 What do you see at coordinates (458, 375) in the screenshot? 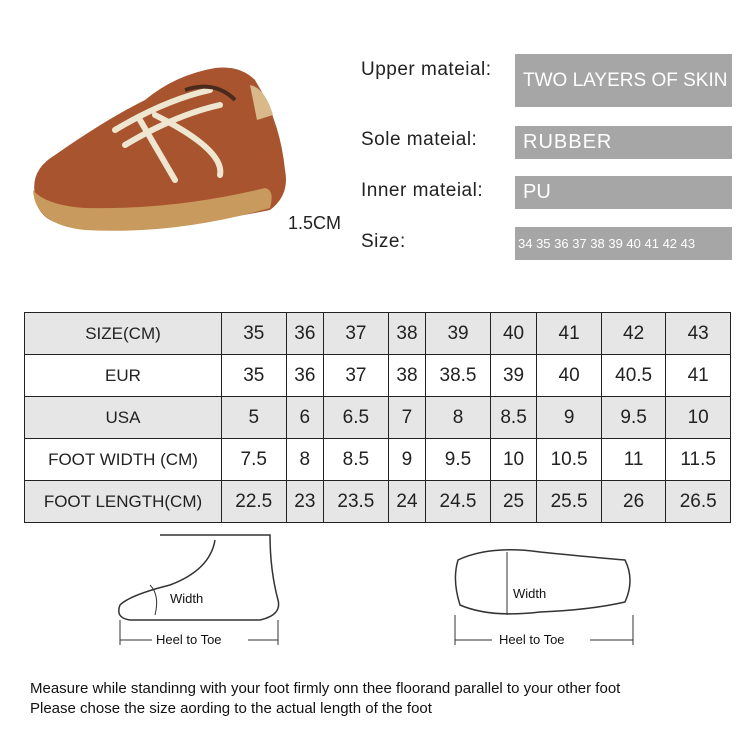
I see `table-cell: 38.5` at bounding box center [458, 375].